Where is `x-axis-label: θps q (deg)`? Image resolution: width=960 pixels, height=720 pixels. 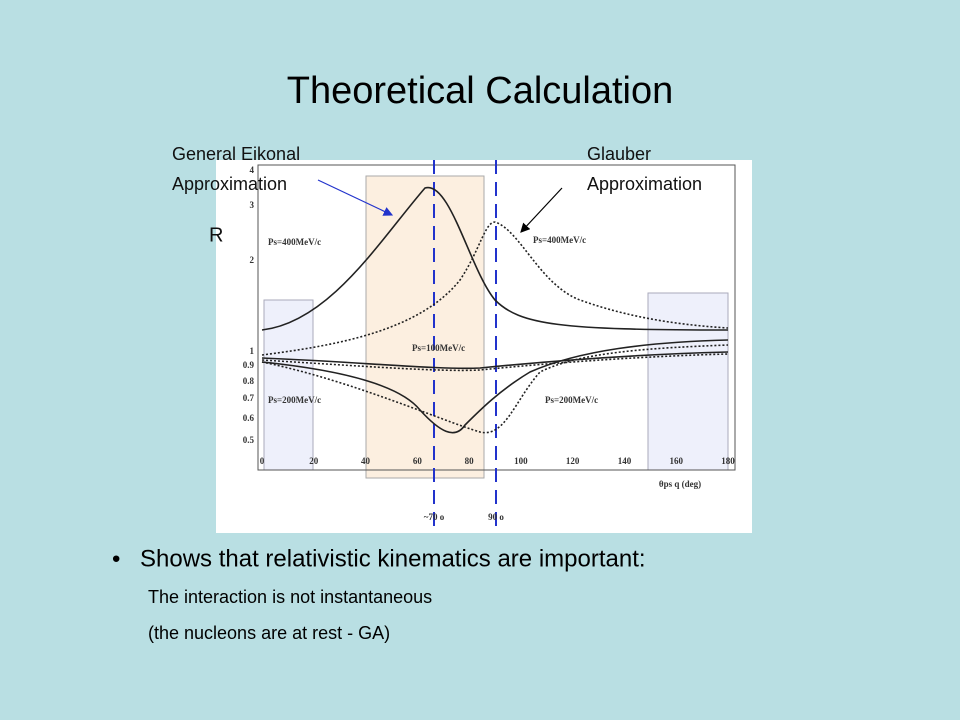
x-axis-label: θps q (deg) is located at coordinates (680, 484).